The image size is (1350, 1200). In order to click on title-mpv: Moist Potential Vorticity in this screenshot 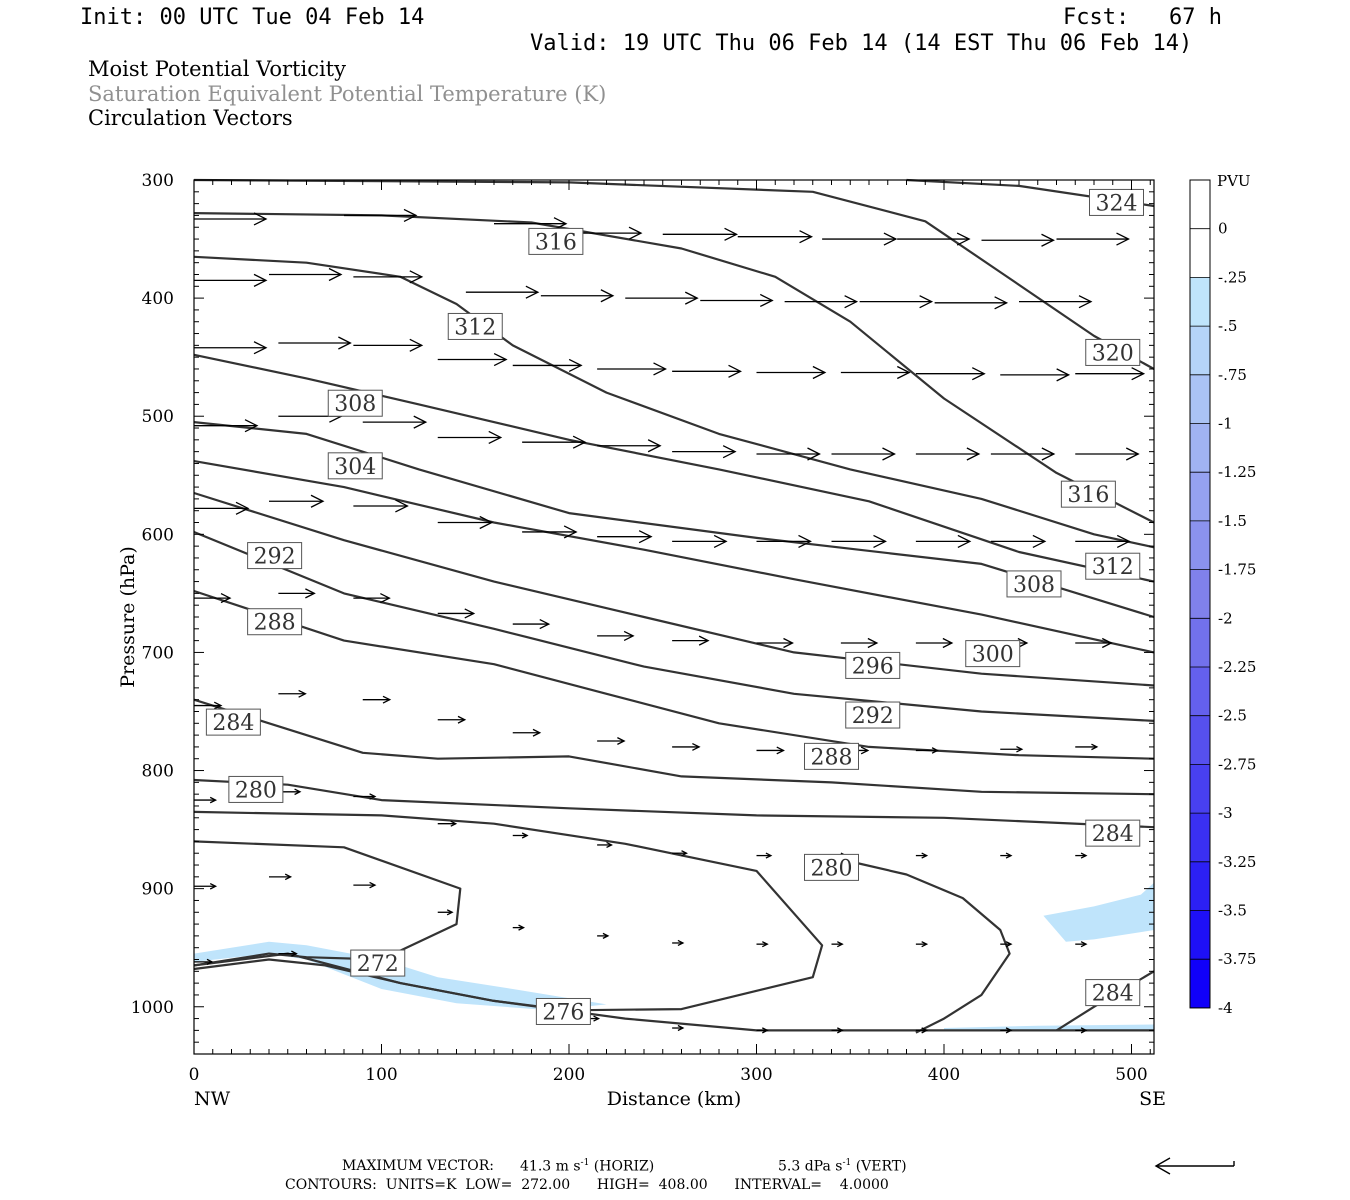, I will do `click(217, 69)`.